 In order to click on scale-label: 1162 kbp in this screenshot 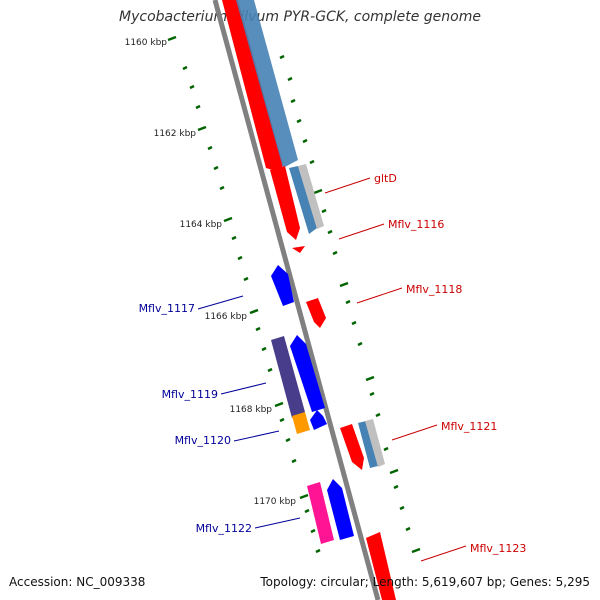, I will do `click(175, 134)`.